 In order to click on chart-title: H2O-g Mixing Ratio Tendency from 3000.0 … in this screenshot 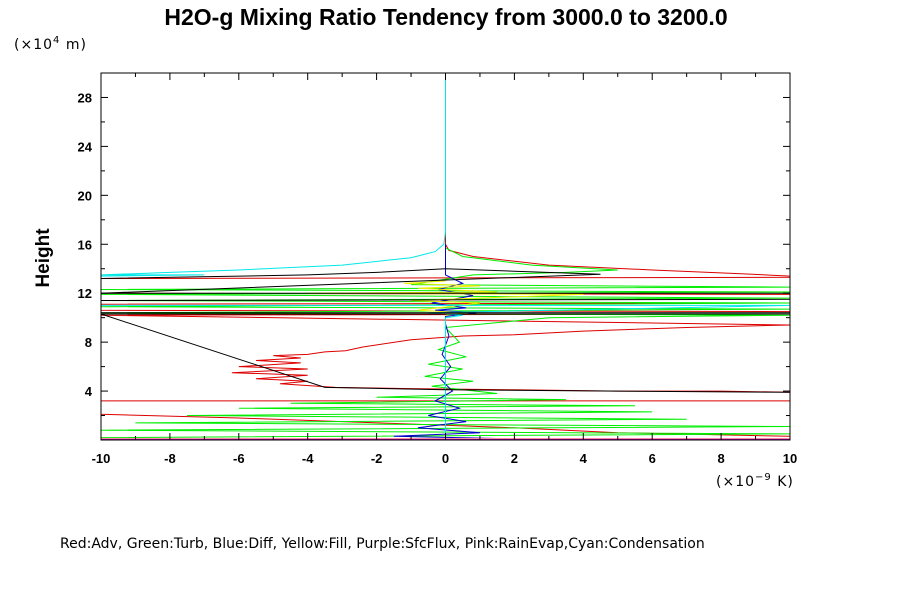, I will do `click(445, 17)`.